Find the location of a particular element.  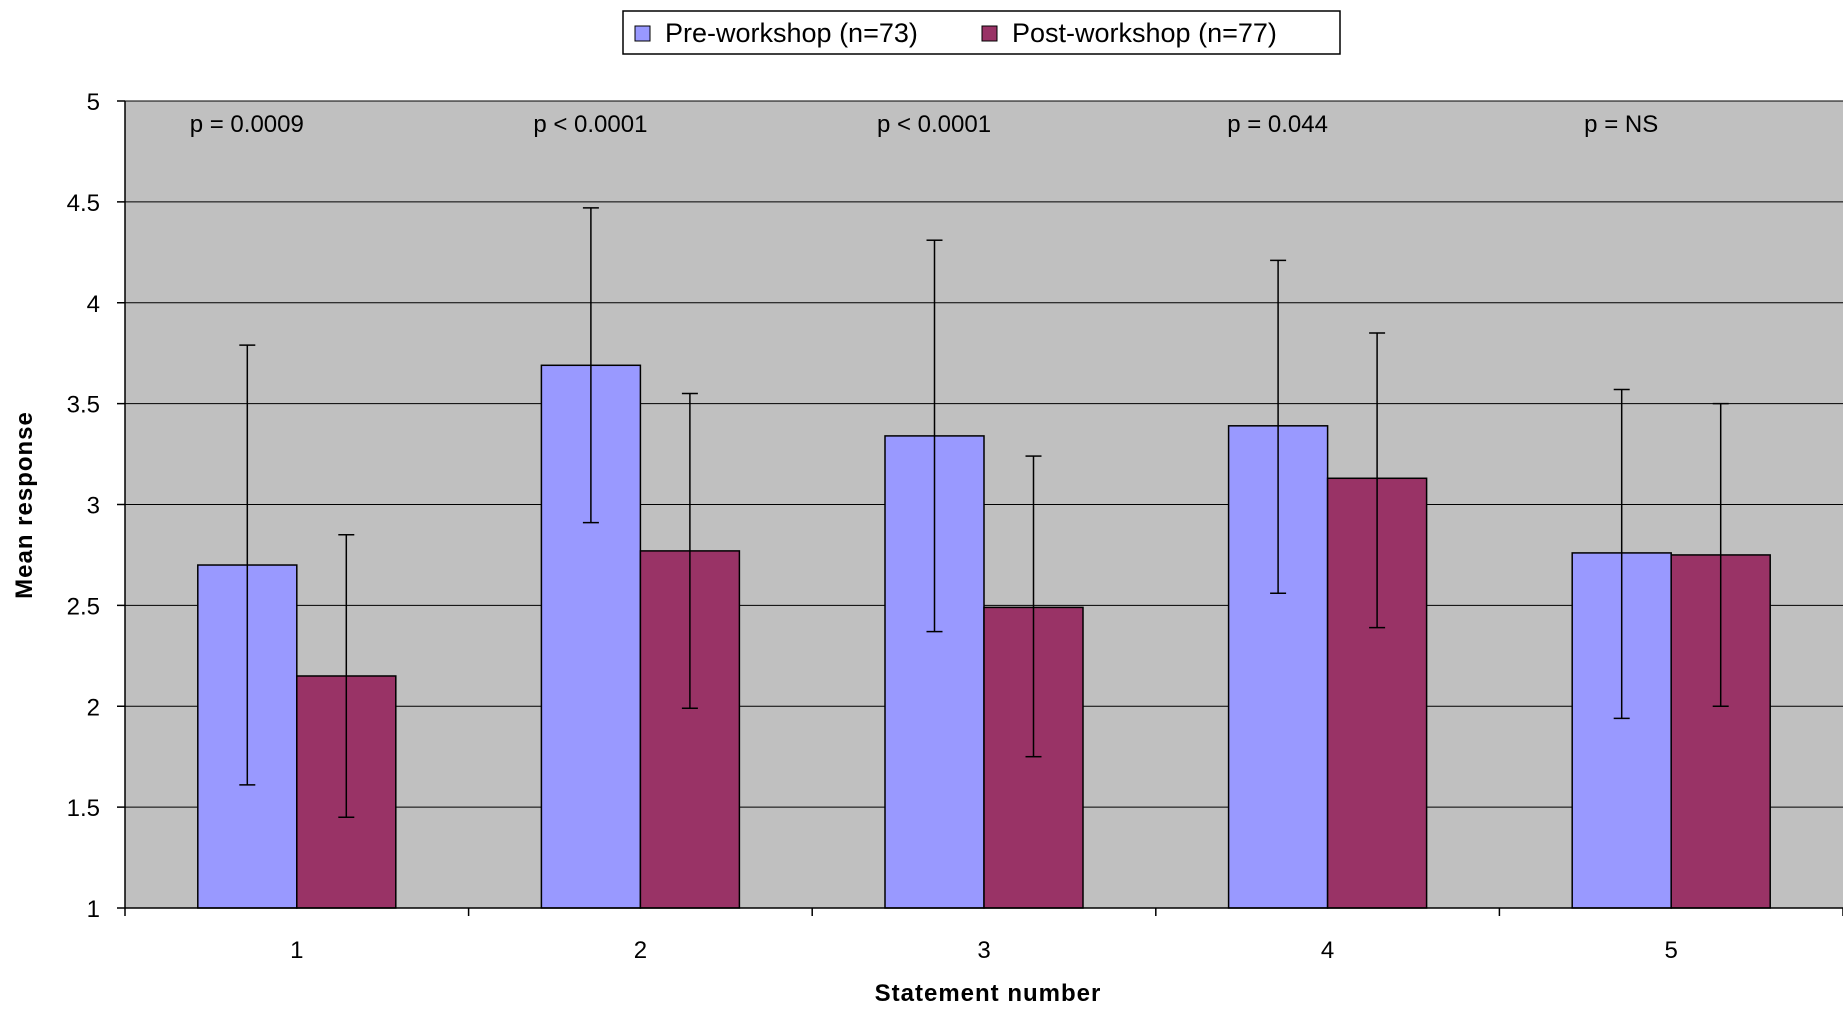

p-value-label: p = 0.0009 is located at coordinates (247, 124).